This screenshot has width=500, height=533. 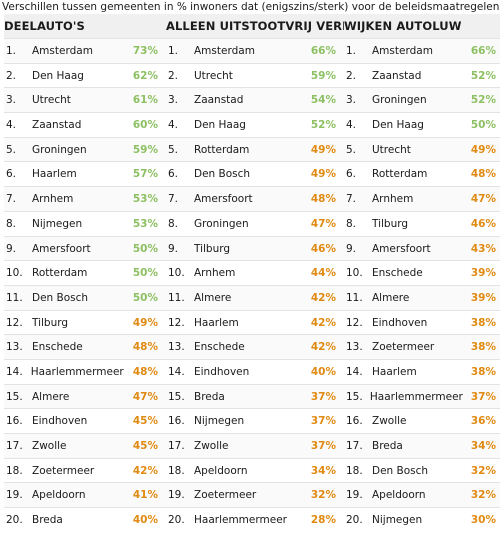 I want to click on ranking-row: 19. Zoetermeer 32%, so click(x=255, y=495).